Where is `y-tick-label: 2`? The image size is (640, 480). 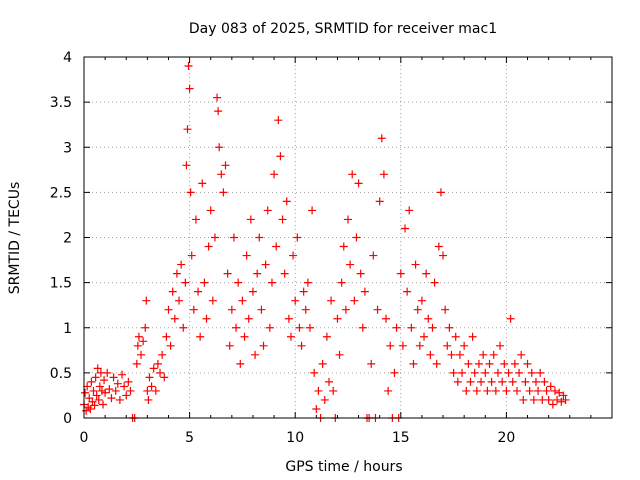 y-tick-label: 2 is located at coordinates (67, 239).